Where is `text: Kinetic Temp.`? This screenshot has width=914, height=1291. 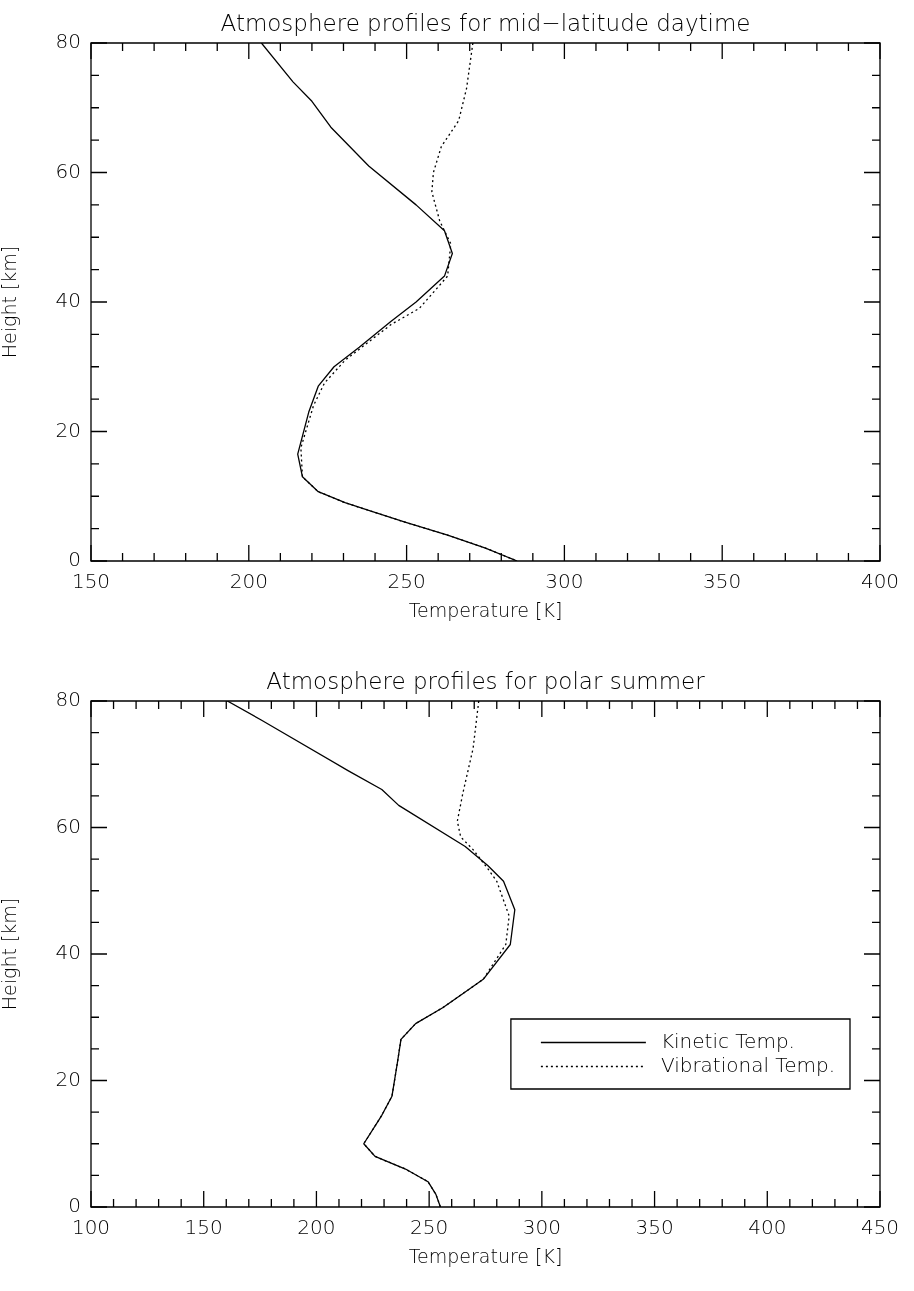 text: Kinetic Temp. is located at coordinates (727, 1040).